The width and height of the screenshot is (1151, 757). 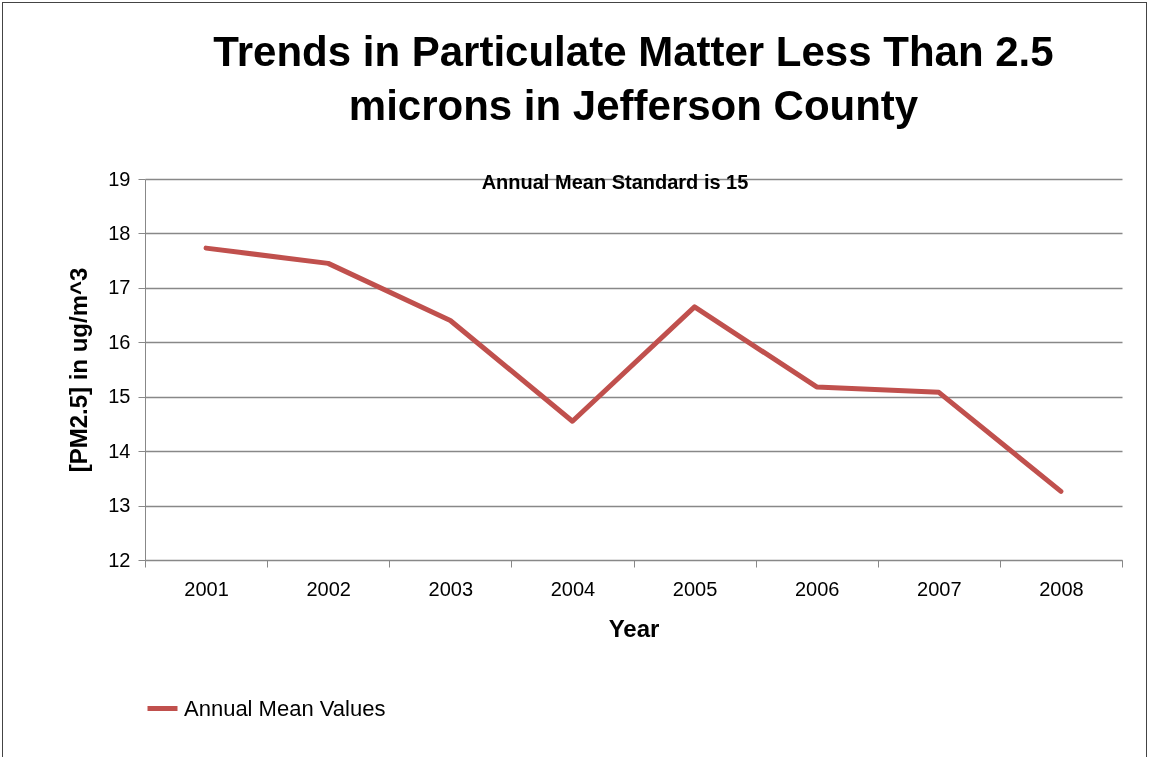 What do you see at coordinates (79, 370) in the screenshot?
I see `y-axis-title: [PM2.5] in ug/m^3` at bounding box center [79, 370].